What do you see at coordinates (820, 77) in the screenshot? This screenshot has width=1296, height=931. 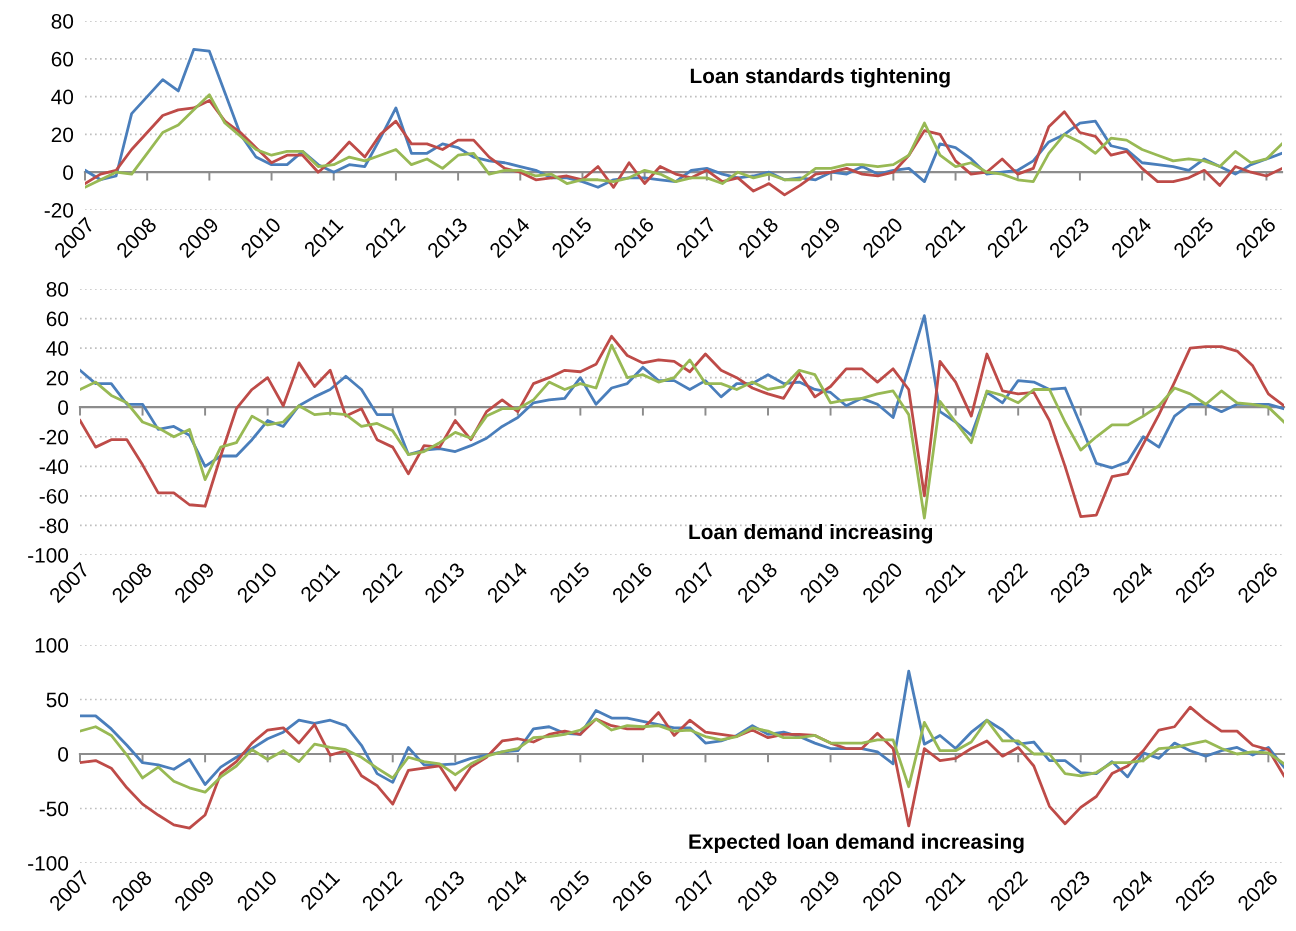 I see `text: Loan standards tightening` at bounding box center [820, 77].